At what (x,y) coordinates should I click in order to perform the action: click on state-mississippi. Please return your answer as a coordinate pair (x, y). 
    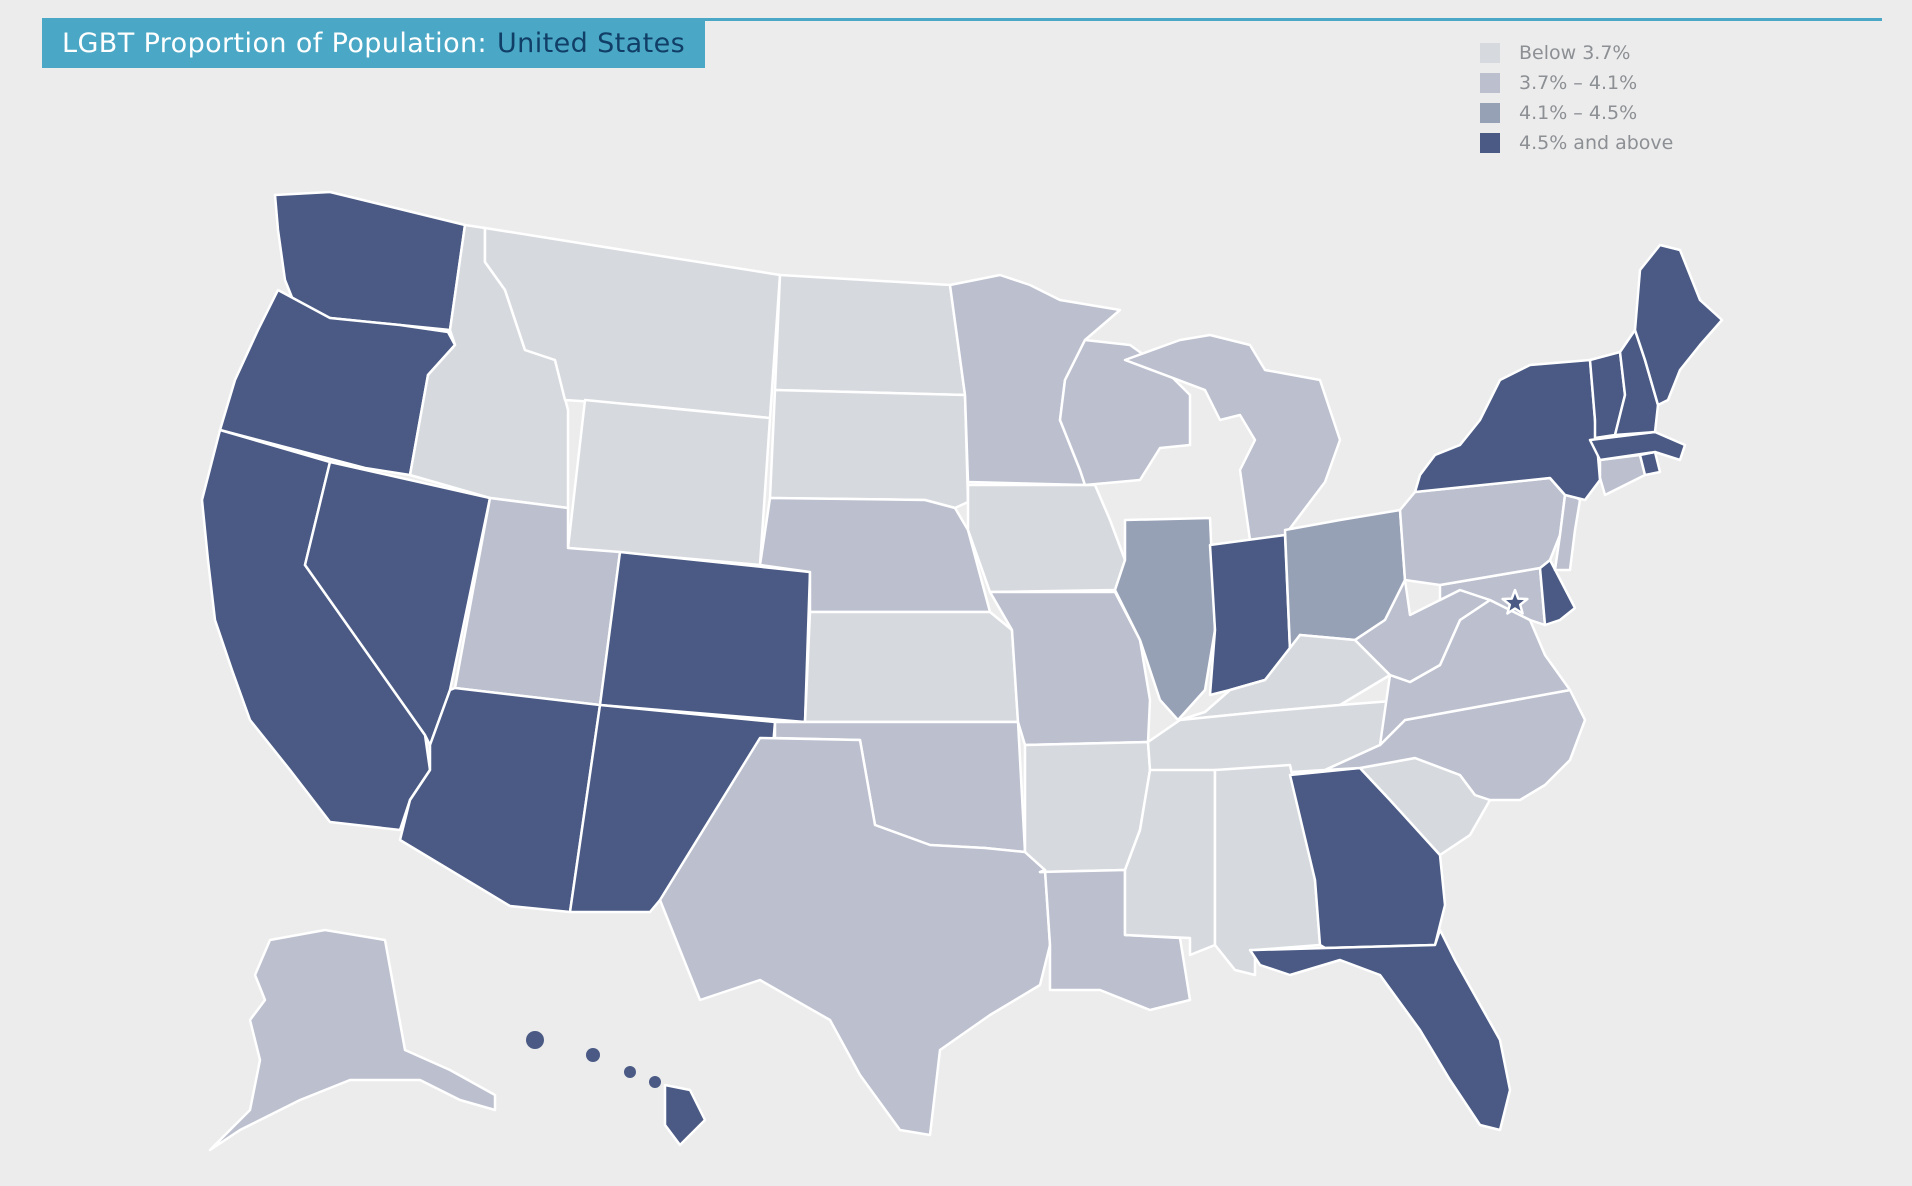
    Looking at the image, I should click on (1170, 862).